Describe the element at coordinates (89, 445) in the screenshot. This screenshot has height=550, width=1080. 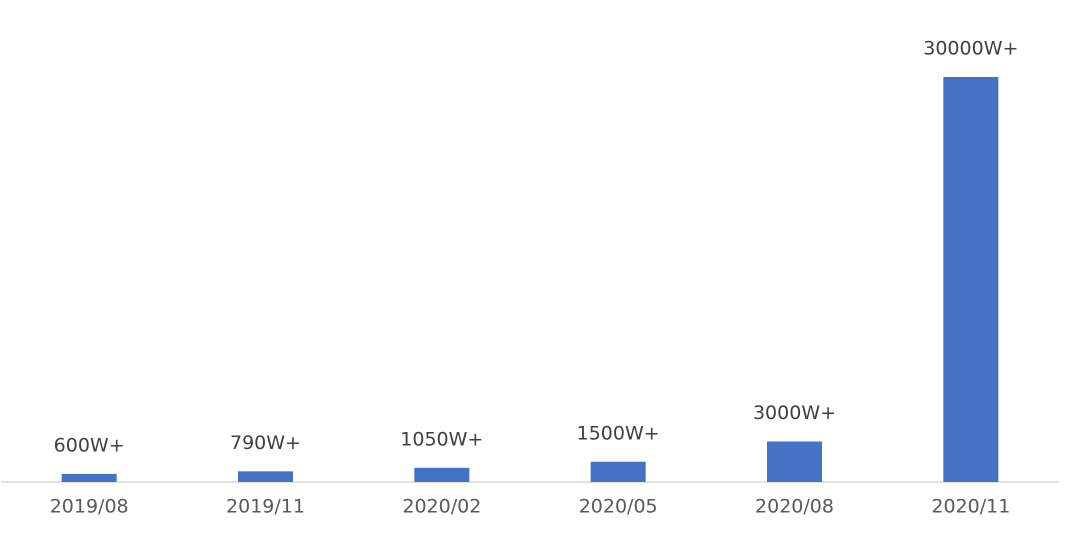
I see `value-label: 600W+` at that location.